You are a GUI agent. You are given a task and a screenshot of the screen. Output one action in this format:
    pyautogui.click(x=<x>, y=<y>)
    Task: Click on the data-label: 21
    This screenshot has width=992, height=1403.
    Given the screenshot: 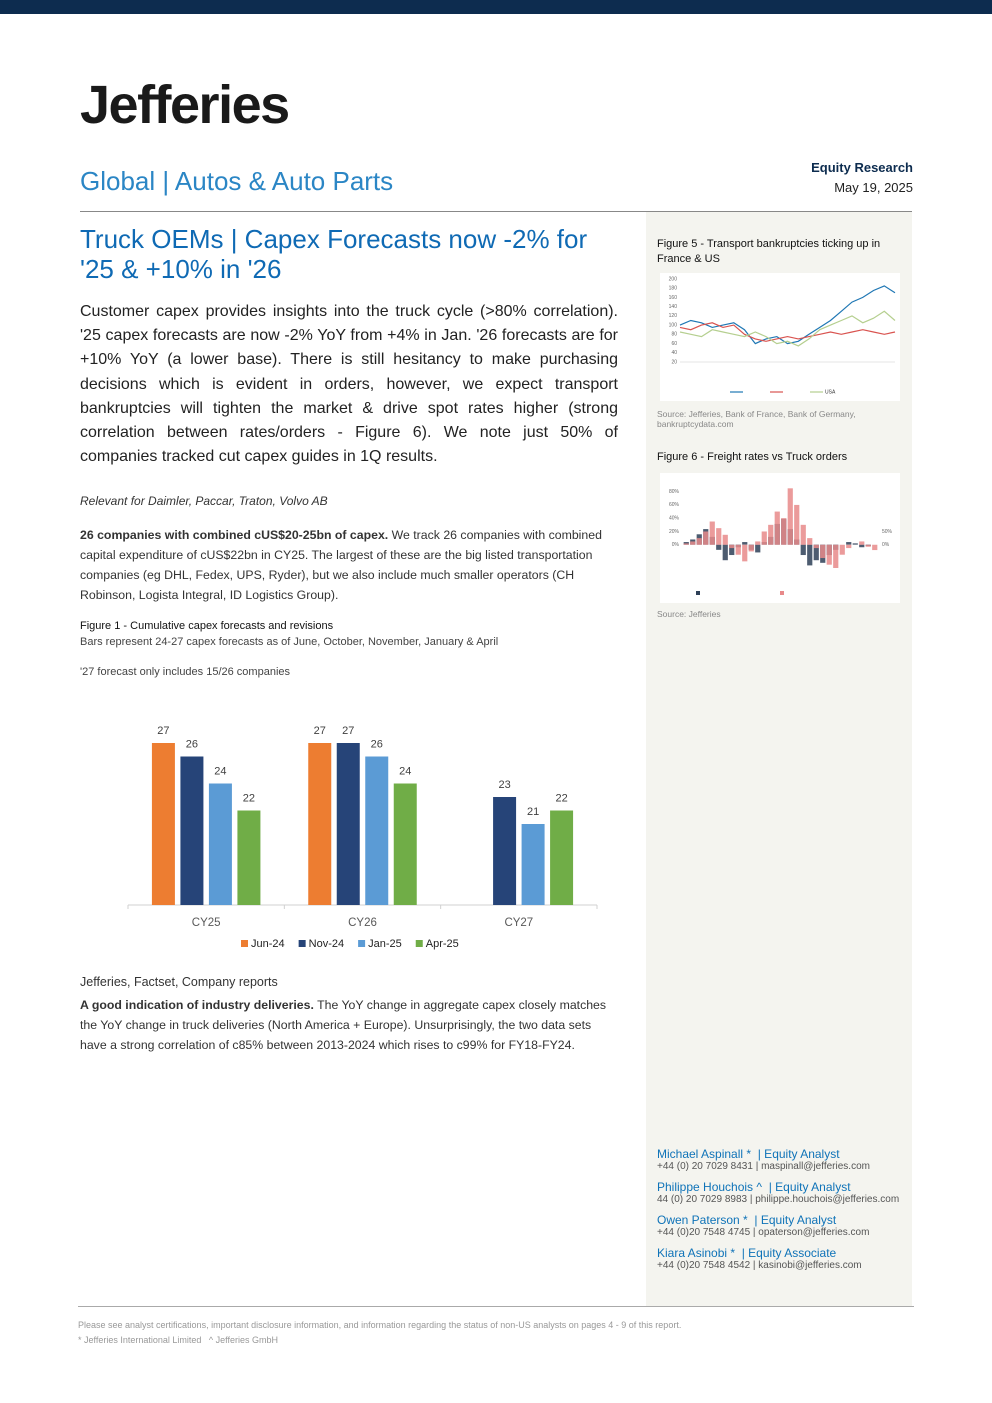 What is the action you would take?
    pyautogui.click(x=533, y=812)
    